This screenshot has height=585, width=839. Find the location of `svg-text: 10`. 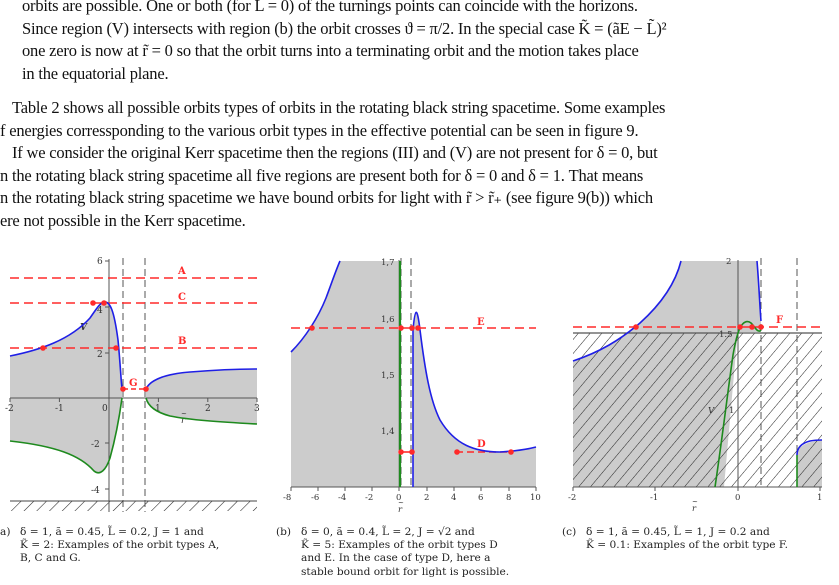

svg-text: 10 is located at coordinates (535, 498).